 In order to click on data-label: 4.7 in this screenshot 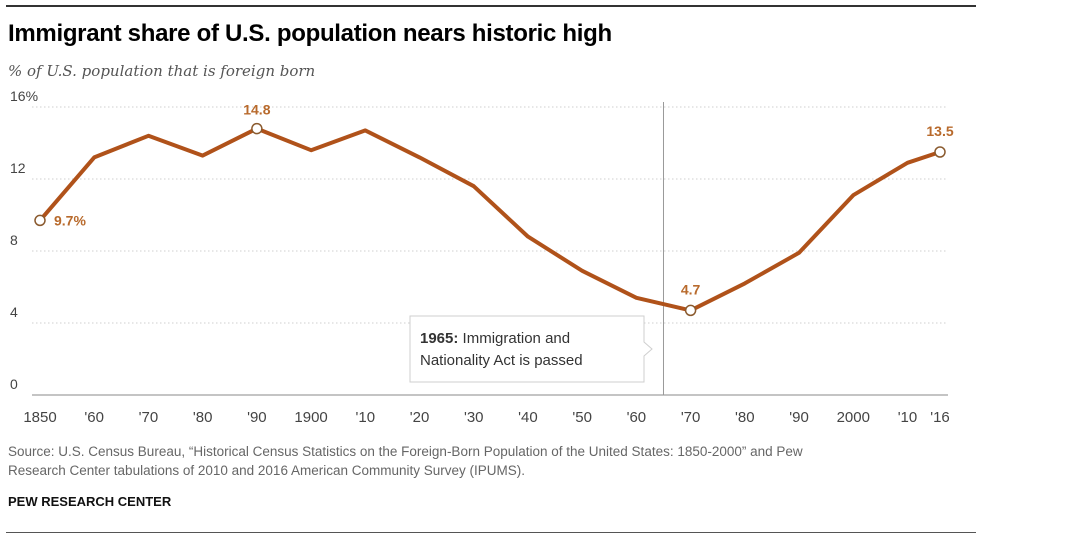, I will do `click(691, 289)`.